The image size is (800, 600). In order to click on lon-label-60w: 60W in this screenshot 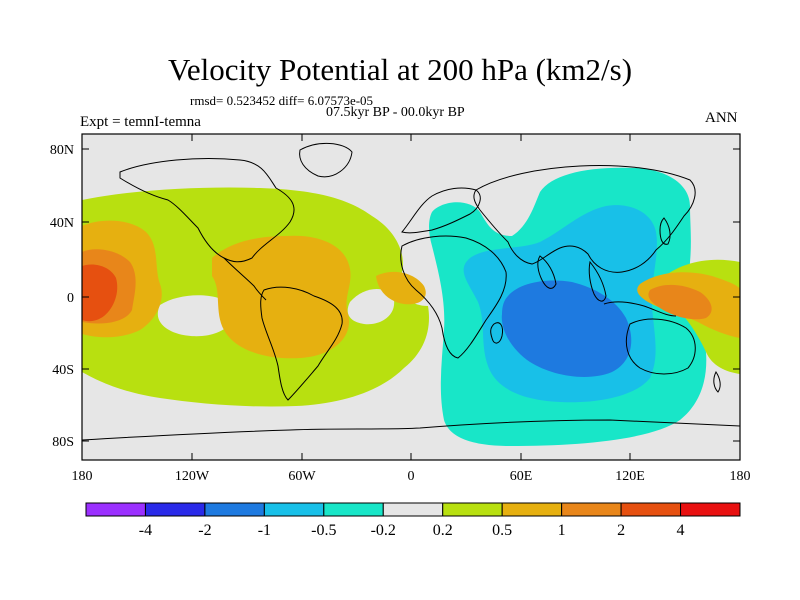, I will do `click(302, 476)`.